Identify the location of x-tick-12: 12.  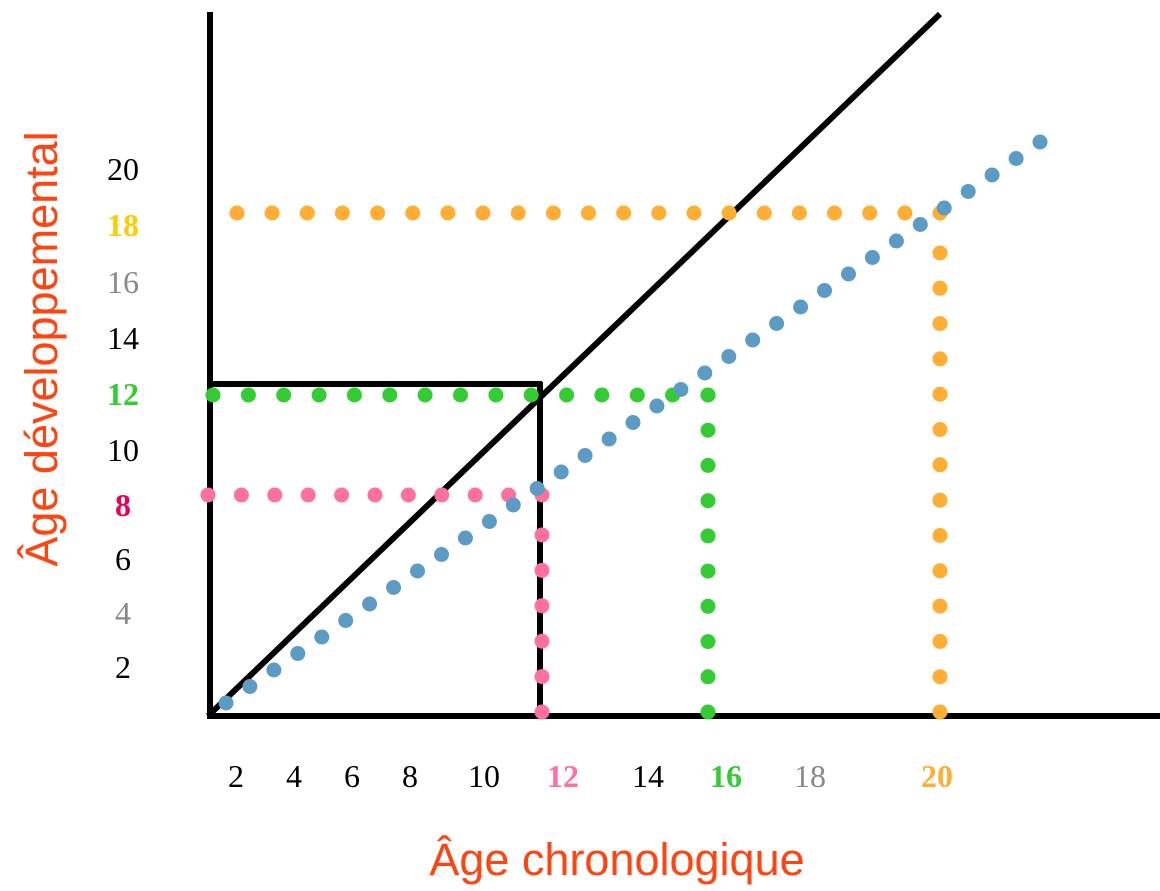
(563, 776).